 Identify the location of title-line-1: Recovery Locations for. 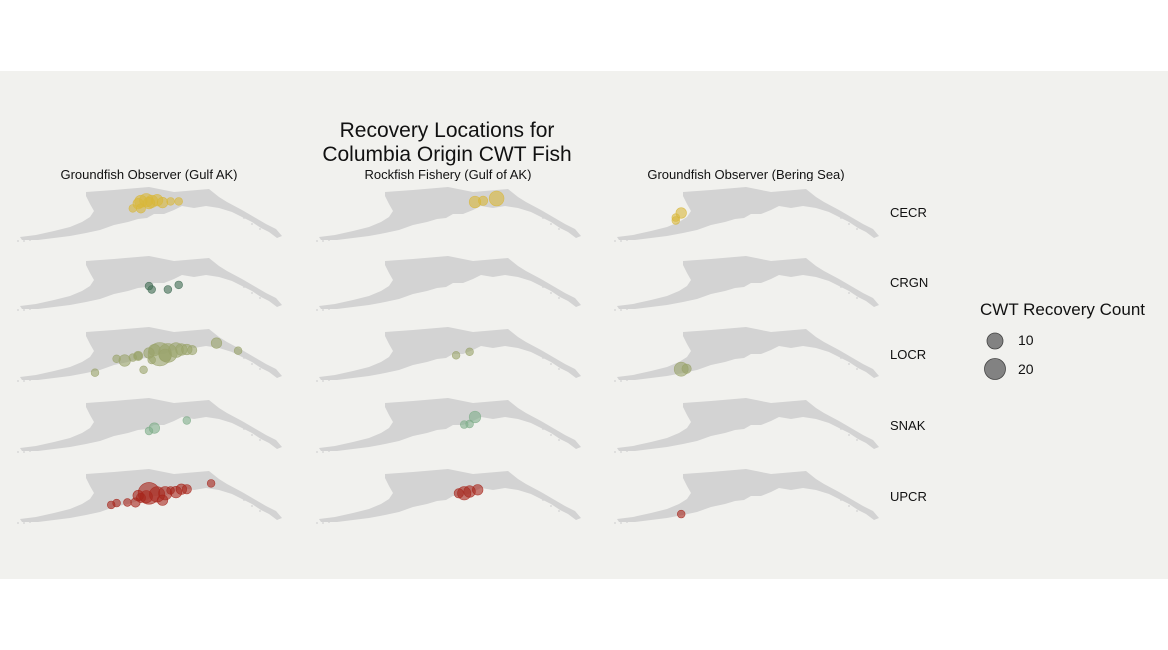
(447, 130).